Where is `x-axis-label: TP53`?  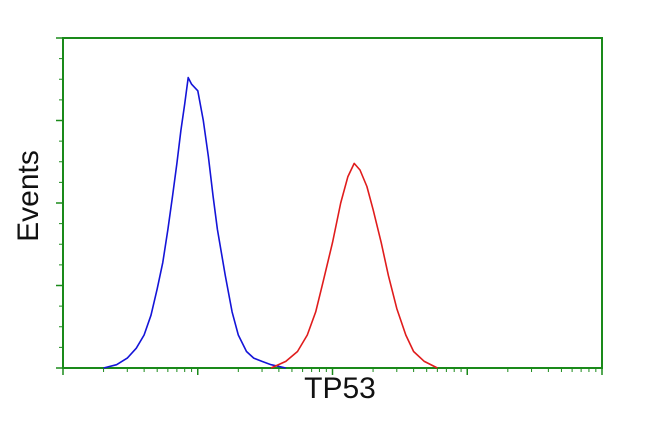
x-axis-label: TP53 is located at coordinates (340, 388).